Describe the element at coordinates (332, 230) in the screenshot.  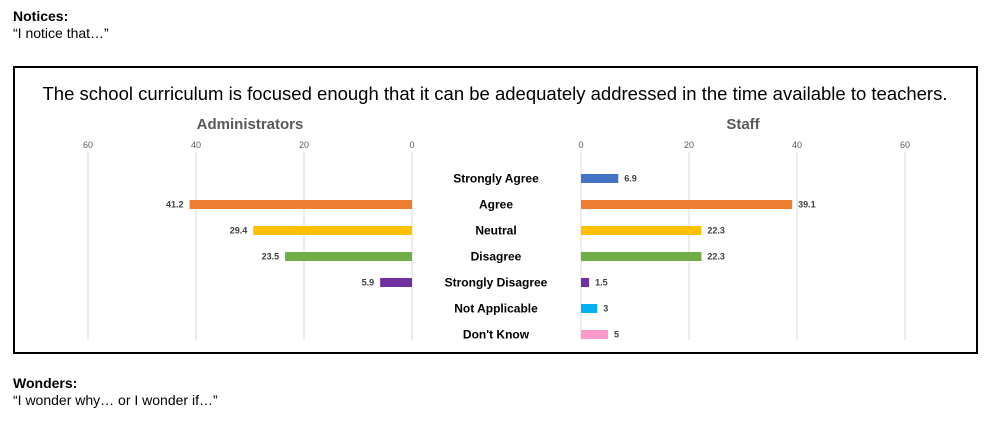
I see `bar-admin-neutral` at that location.